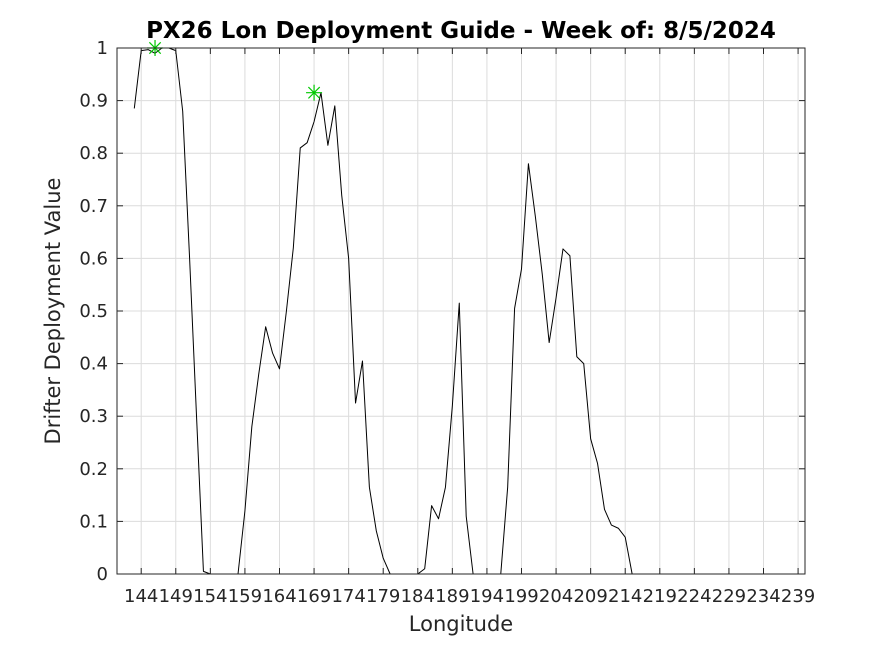 This screenshot has width=891, height=645. Describe the element at coordinates (279, 596) in the screenshot. I see `x-tick-label: 164` at that location.